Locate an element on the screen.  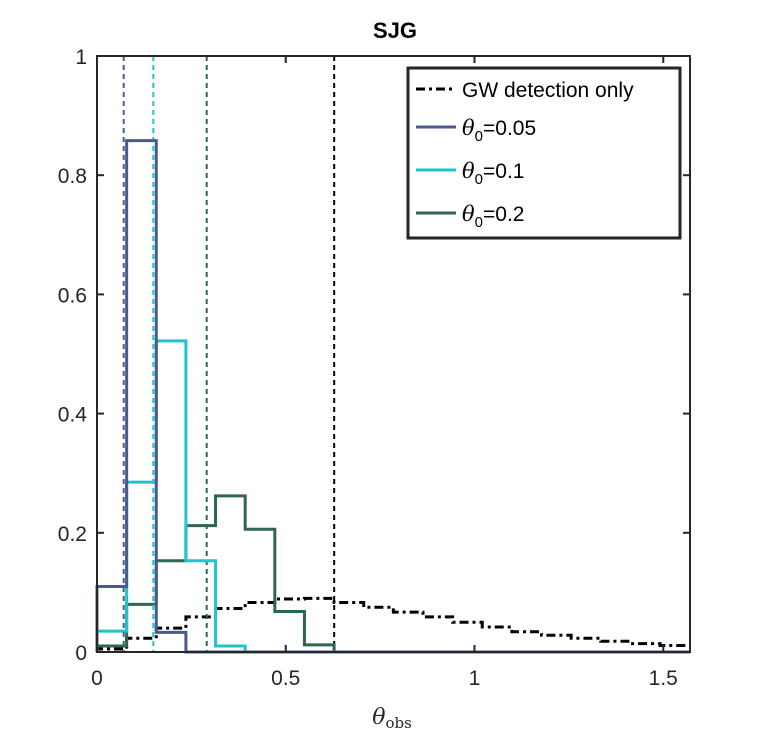
y-tick-label: 0.2 is located at coordinates (72, 534).